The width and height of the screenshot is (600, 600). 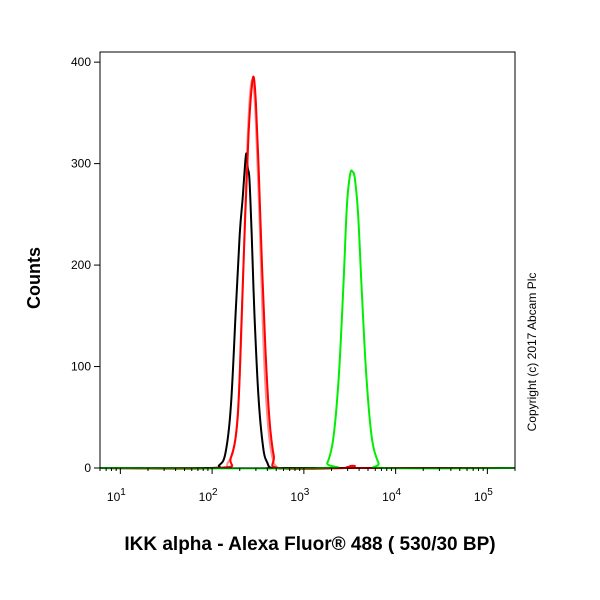 What do you see at coordinates (299, 495) in the screenshot?
I see `x-tick-label: 10³` at bounding box center [299, 495].